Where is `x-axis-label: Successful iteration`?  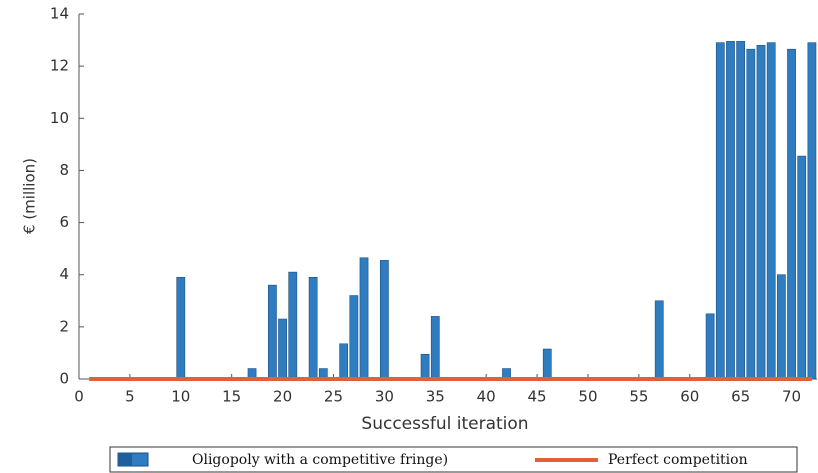 x-axis-label: Successful iteration is located at coordinates (444, 424).